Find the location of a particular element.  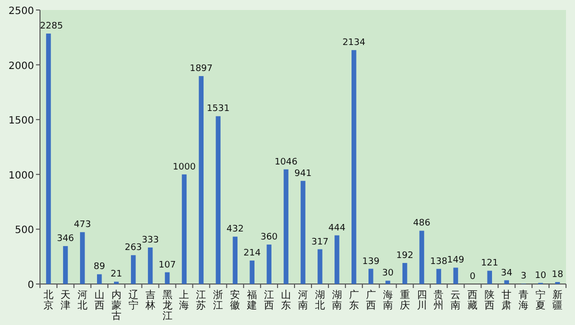

data-label: 107 is located at coordinates (167, 265).